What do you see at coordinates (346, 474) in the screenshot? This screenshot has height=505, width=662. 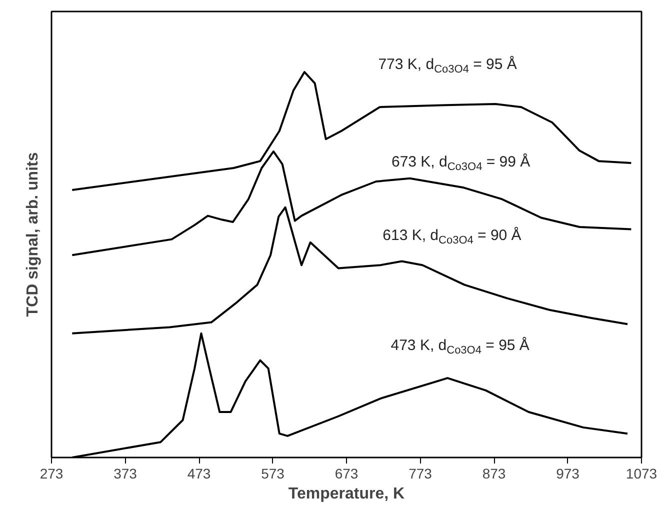 I see `x-tick-label: 673` at bounding box center [346, 474].